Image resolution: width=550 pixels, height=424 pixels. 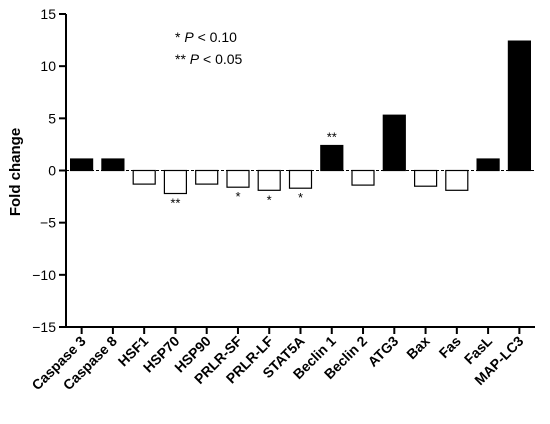 I want to click on bar-hsf1, so click(x=144, y=177).